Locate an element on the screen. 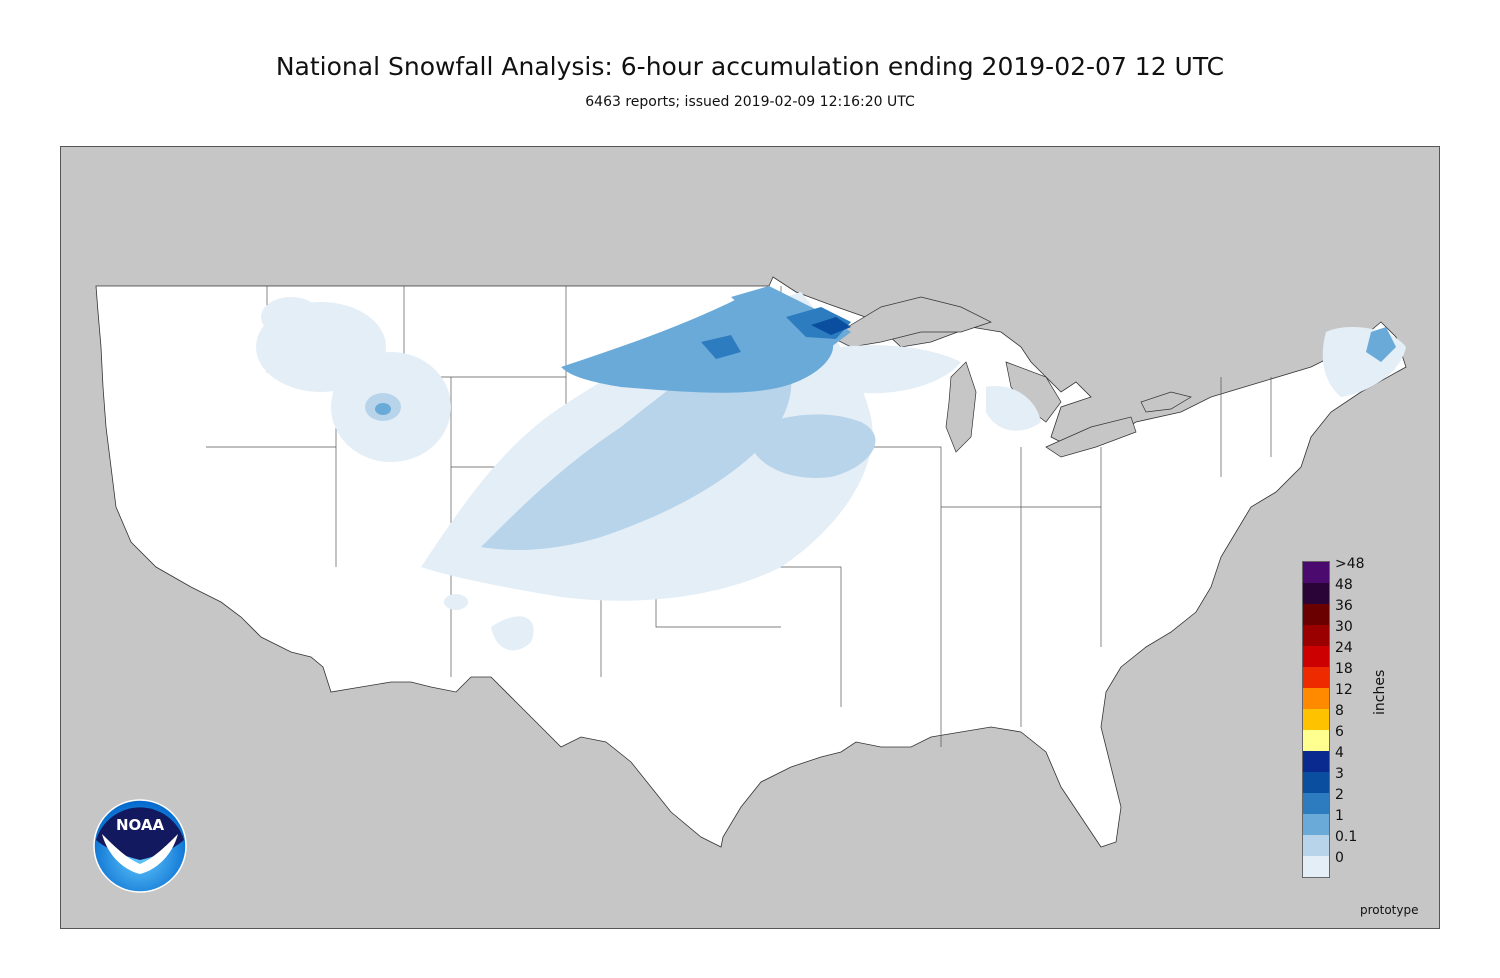  legend-label: 3 is located at coordinates (1339, 774).